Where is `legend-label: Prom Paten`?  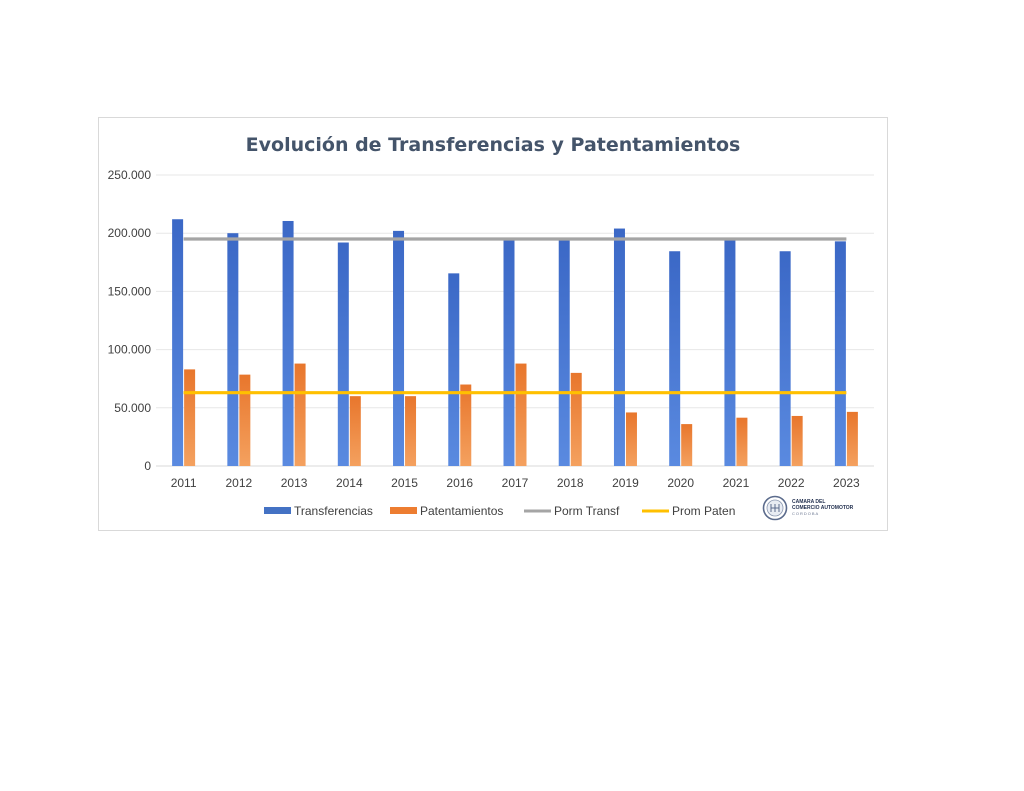 legend-label: Prom Paten is located at coordinates (703, 511).